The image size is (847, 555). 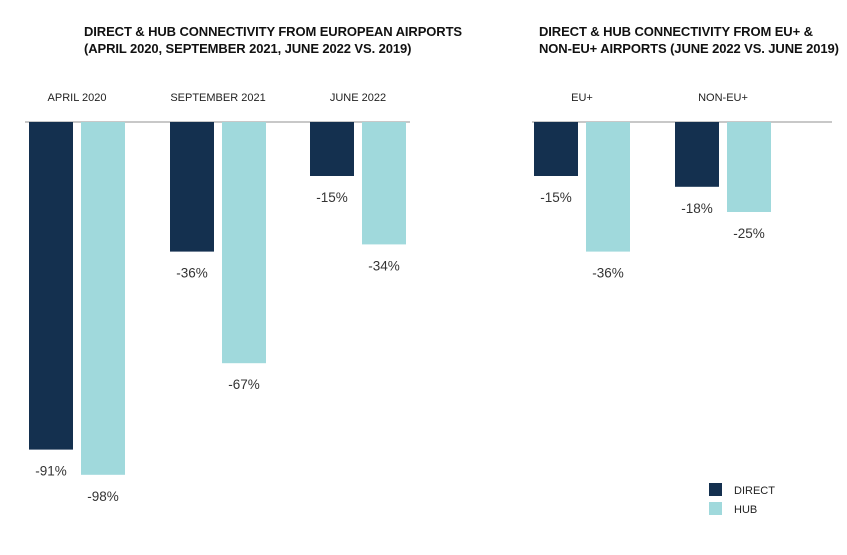 I want to click on left-data-label-direct: -91%, so click(x=51, y=471).